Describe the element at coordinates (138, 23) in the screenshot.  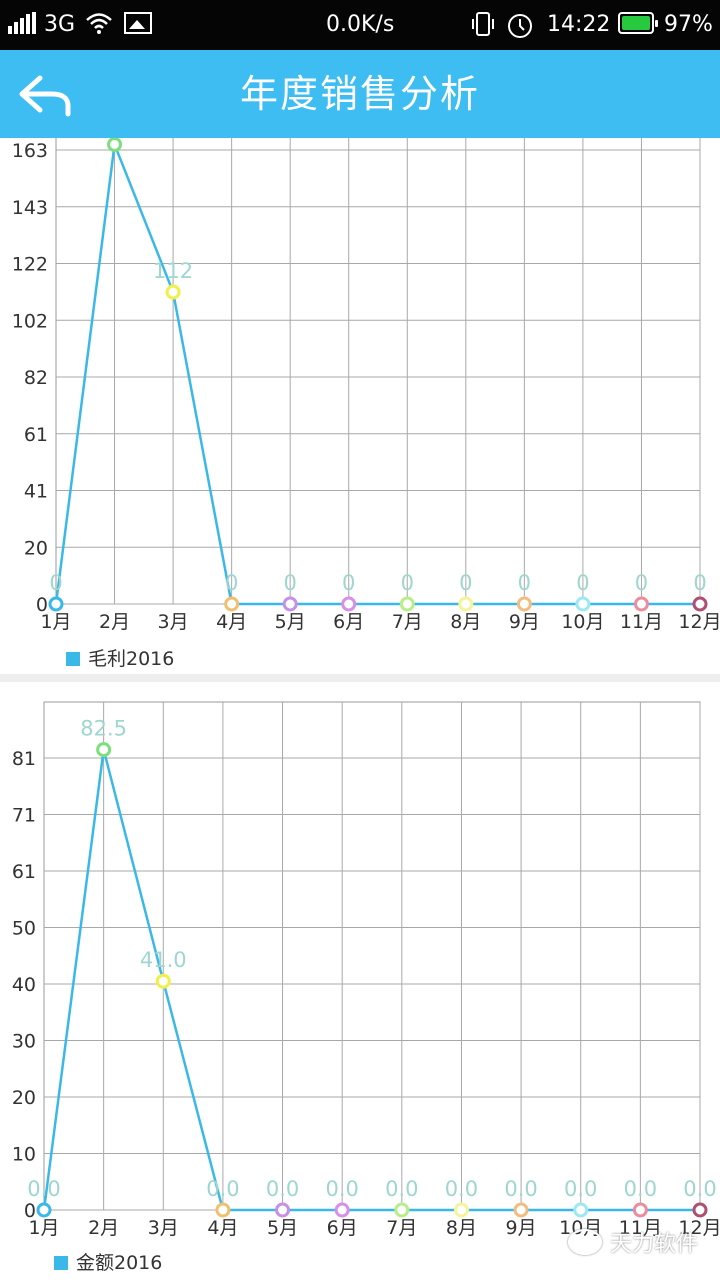
I see `image-icon` at that location.